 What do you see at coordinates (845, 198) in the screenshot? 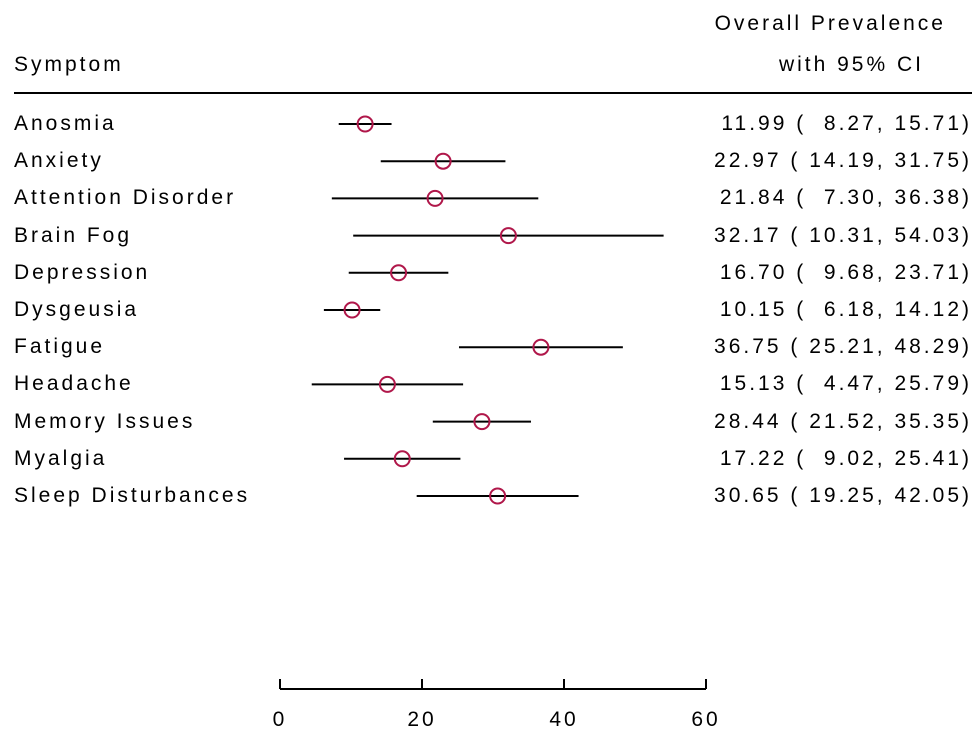
I see `prevalence-value: 21.84 ( 7.30, 36.38)` at bounding box center [845, 198].